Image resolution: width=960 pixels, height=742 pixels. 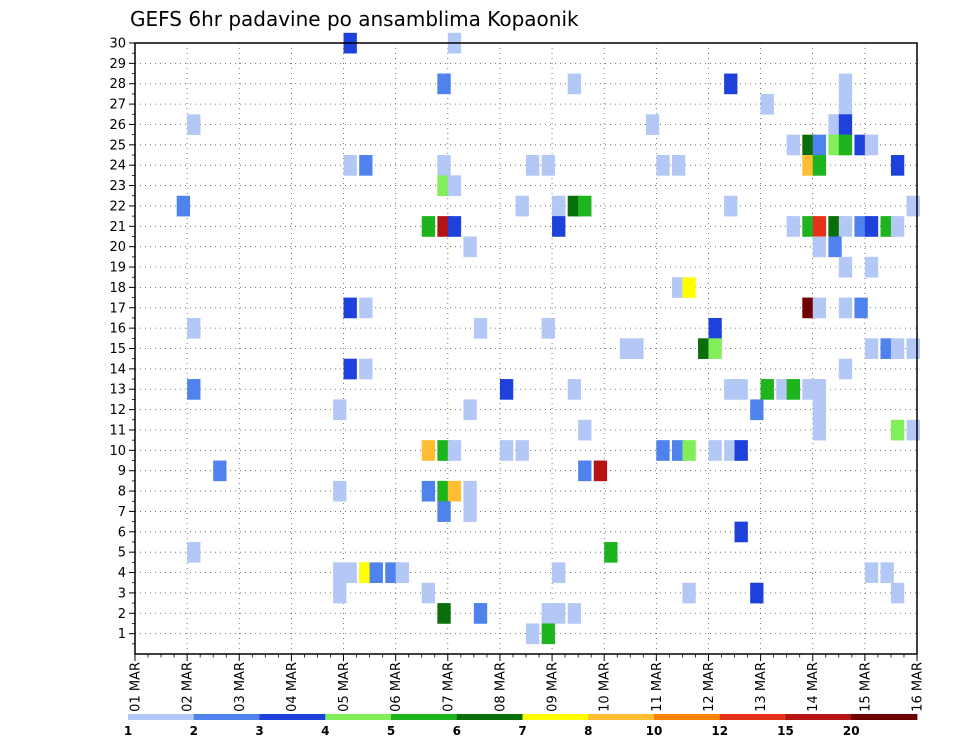 What do you see at coordinates (813, 687) in the screenshot?
I see `x-tick-label: 14 MAR` at bounding box center [813, 687].